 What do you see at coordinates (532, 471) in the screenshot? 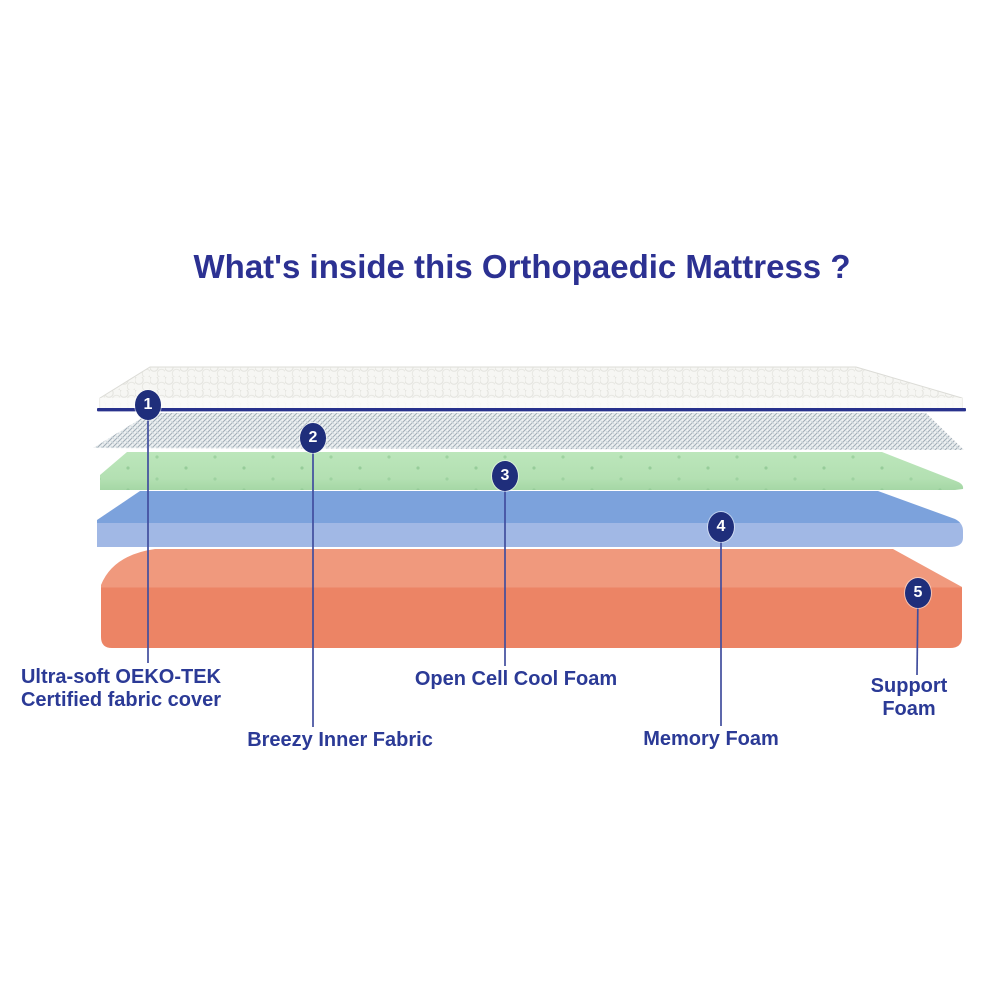
I see `cool-foam-layer` at bounding box center [532, 471].